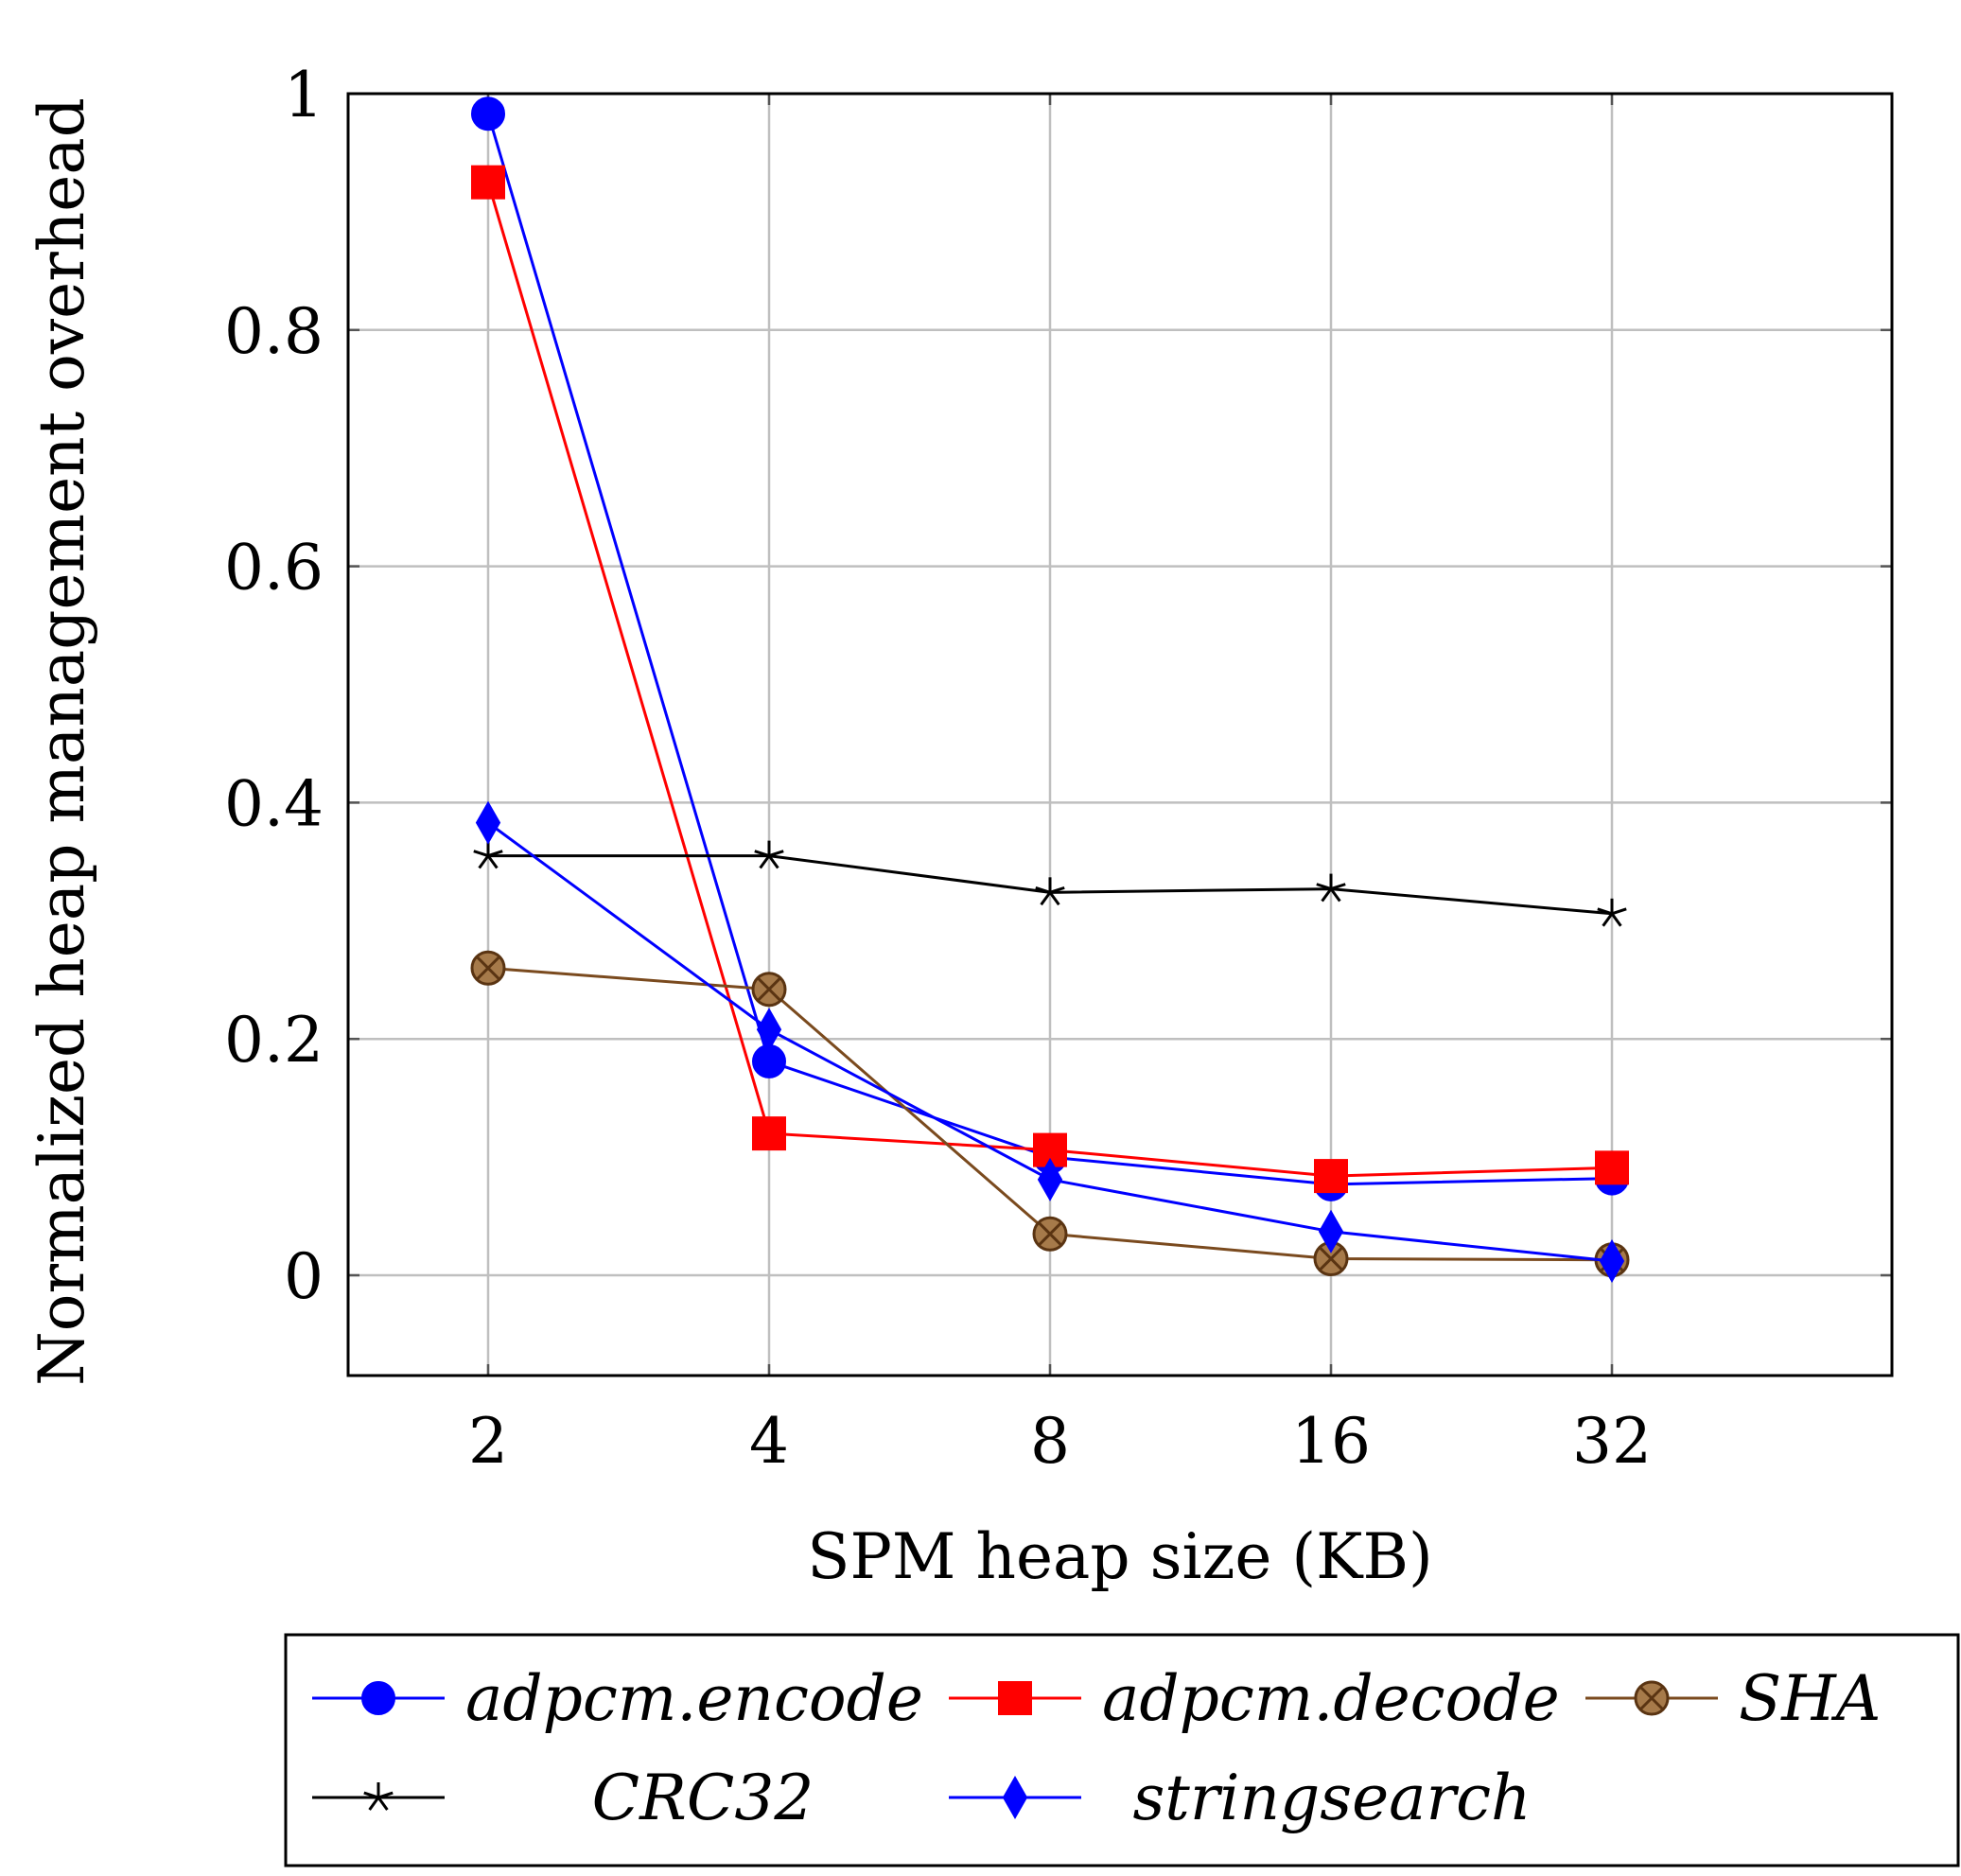 The width and height of the screenshot is (1961, 1876). I want to click on legend-marker-CRC32, so click(378, 1796).